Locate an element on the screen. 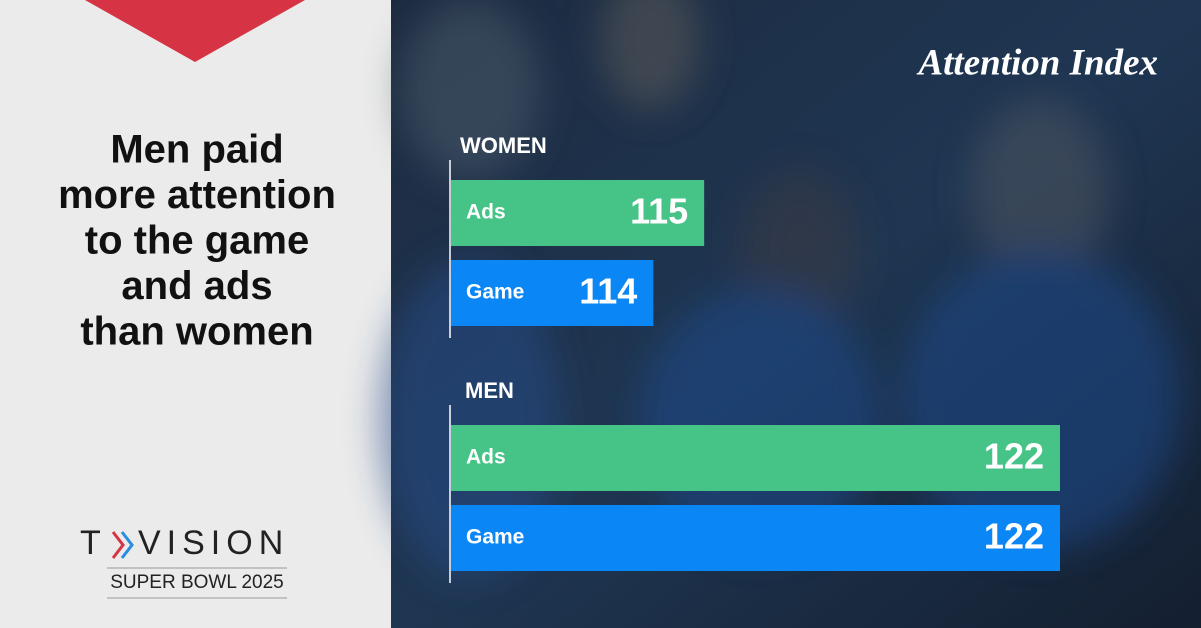 The height and width of the screenshot is (628, 1201). headline-line: and ads is located at coordinates (196, 286).